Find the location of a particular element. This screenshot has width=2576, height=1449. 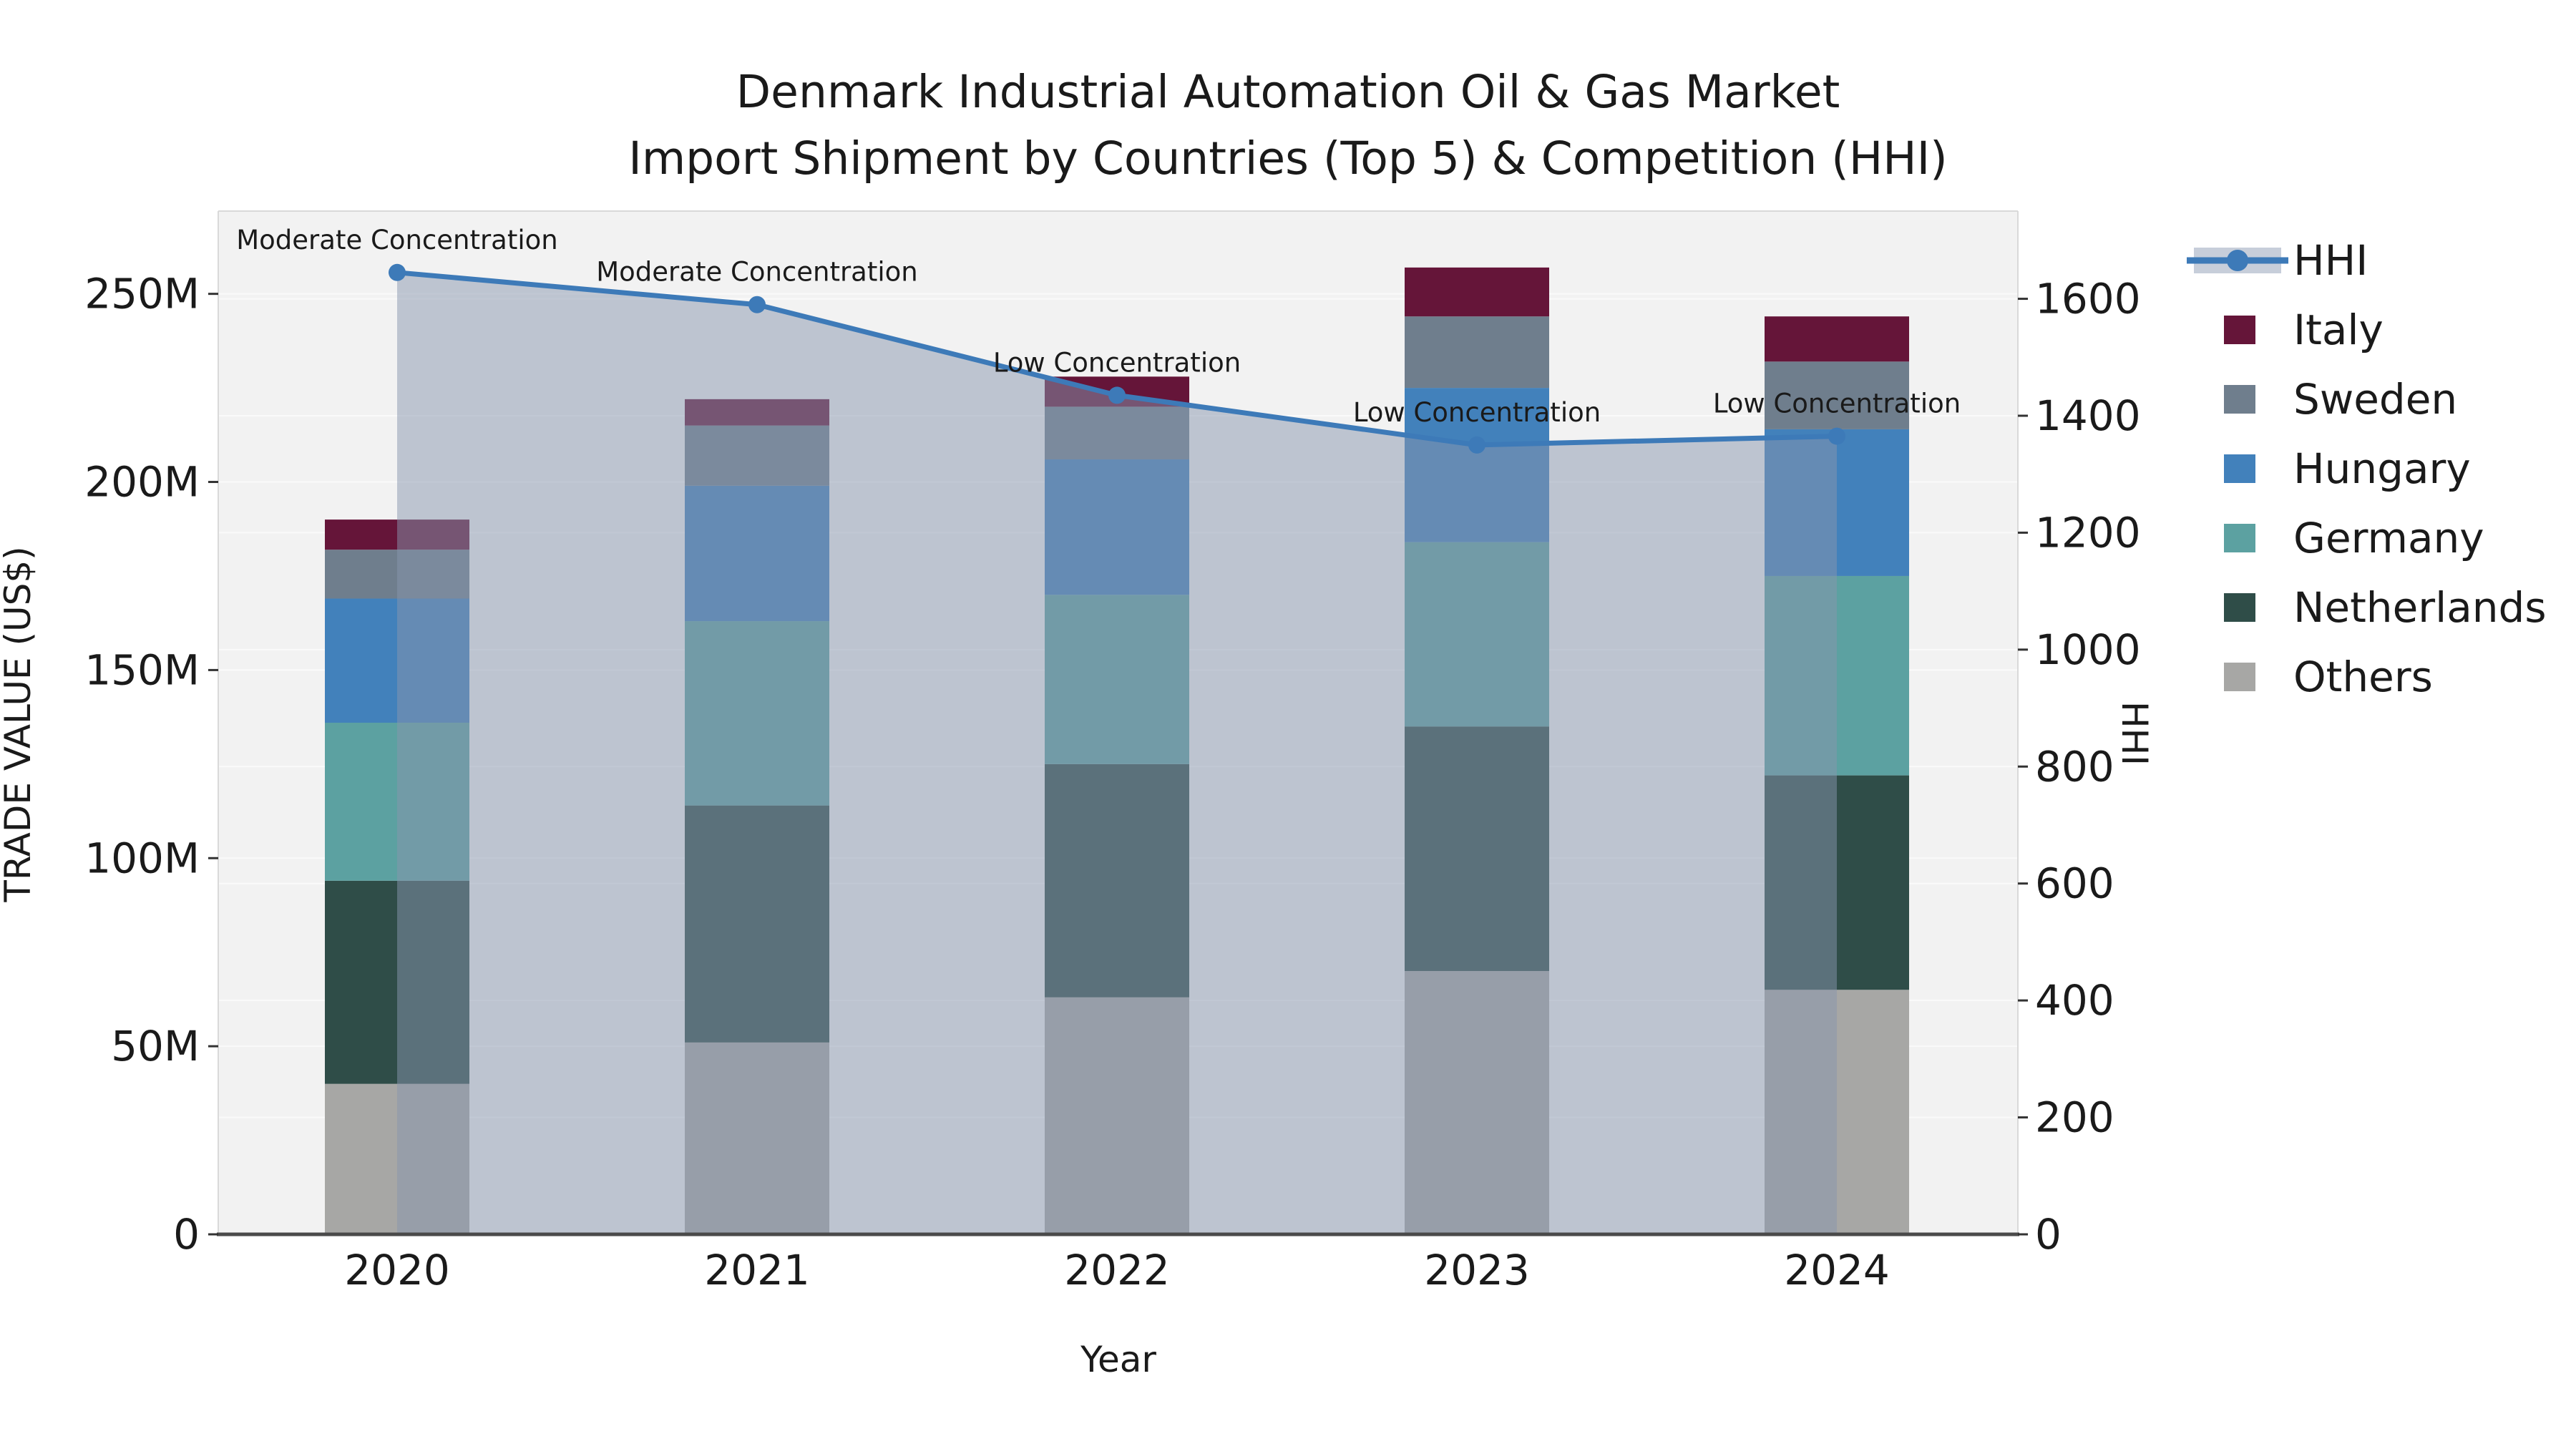

annotation-2020: Moderate Concentration is located at coordinates (396, 240).